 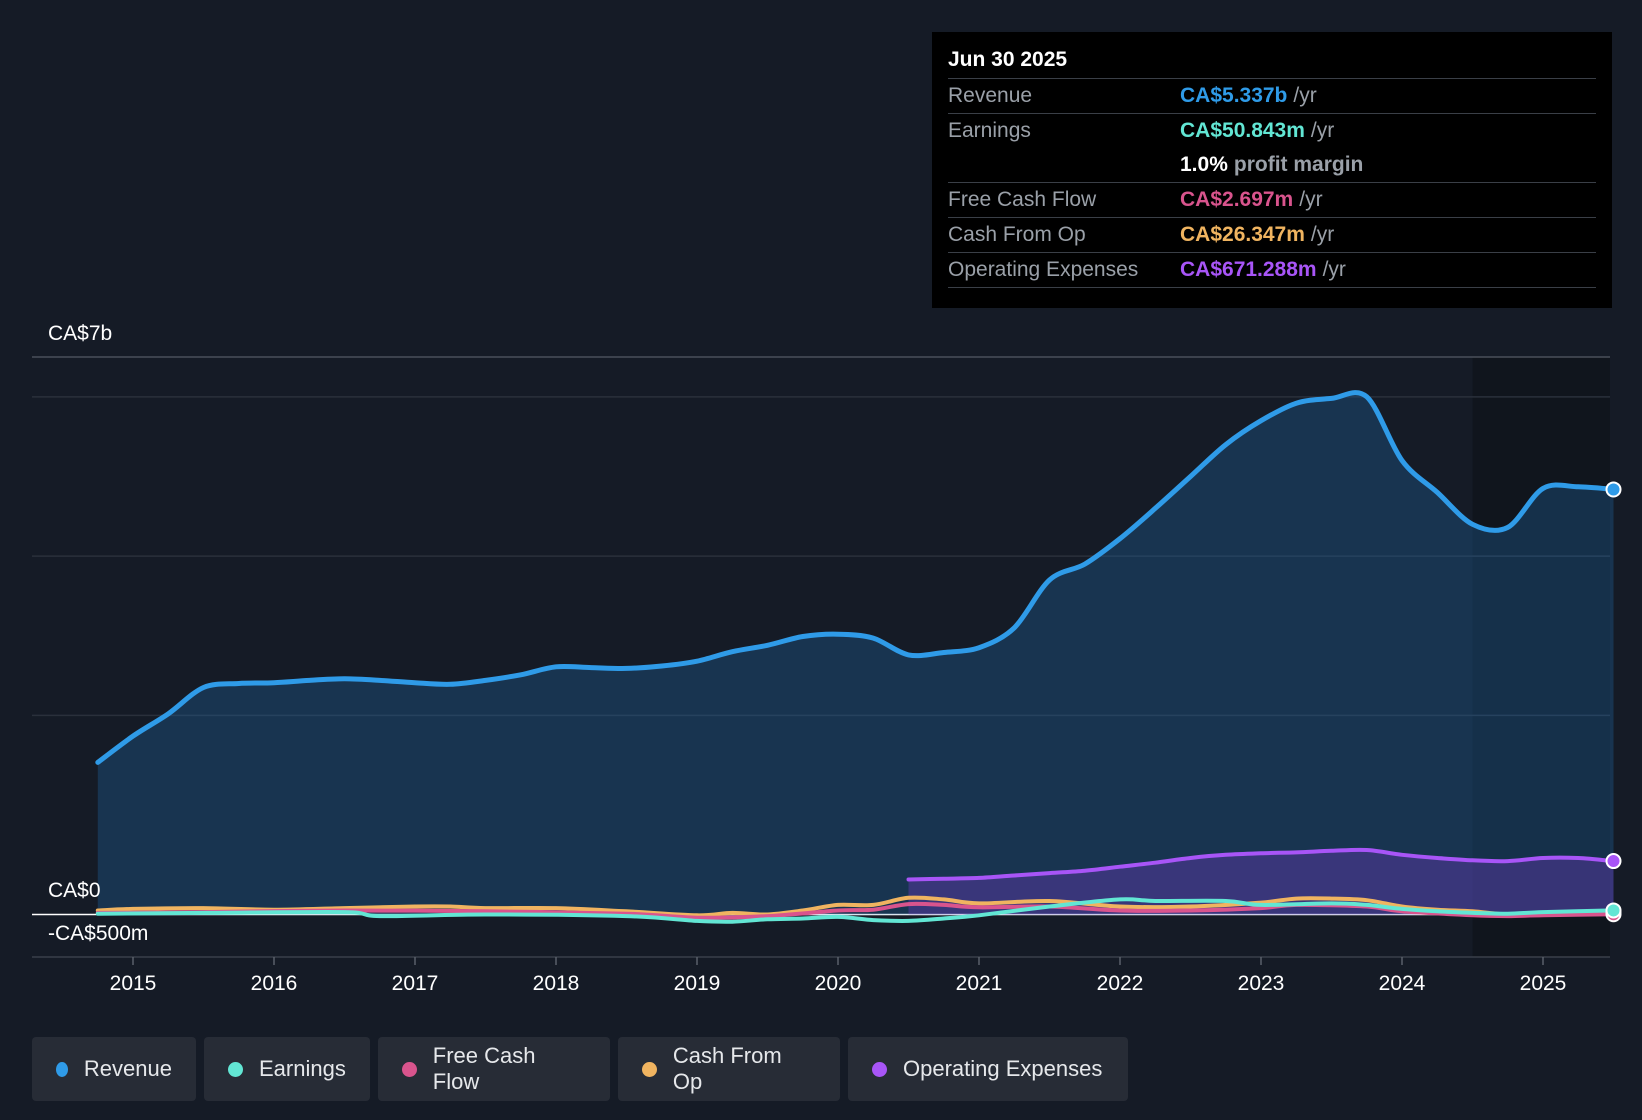 I want to click on x-tick-label: 2015, so click(x=133, y=983).